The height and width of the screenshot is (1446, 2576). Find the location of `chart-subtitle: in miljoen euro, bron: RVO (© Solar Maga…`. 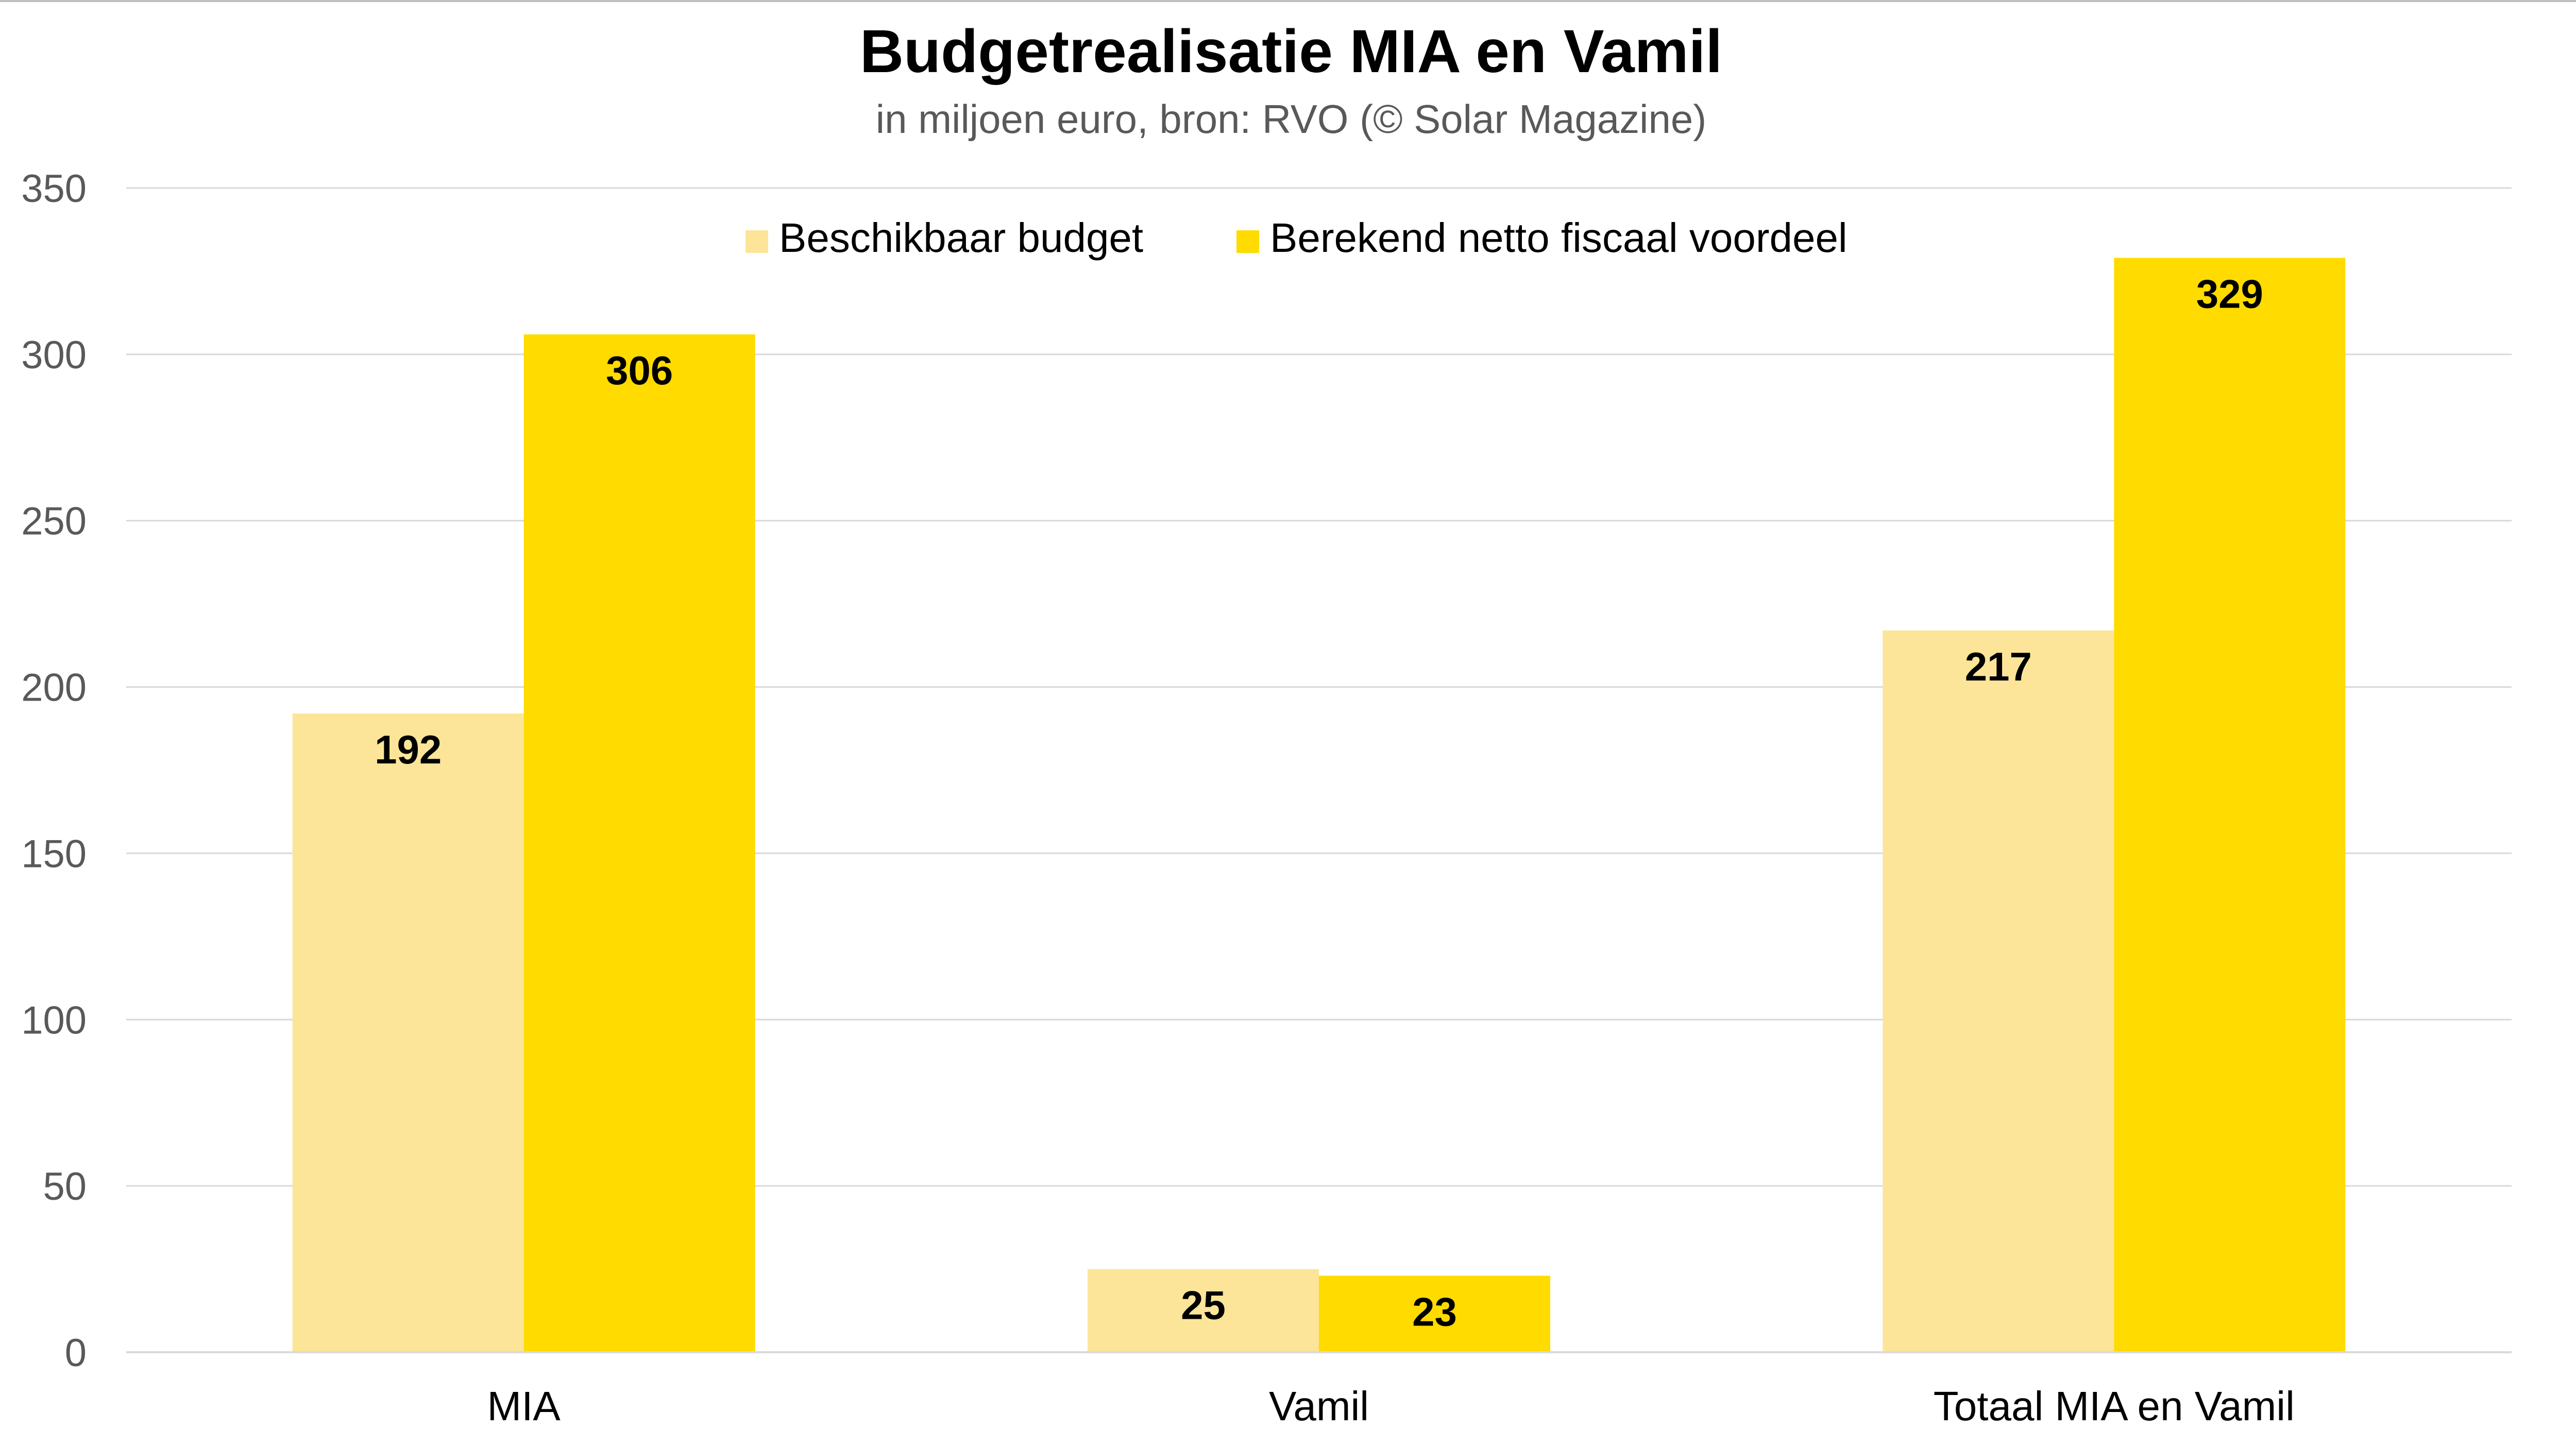

chart-subtitle: in miljoen euro, bron: RVO (© Solar Maga… is located at coordinates (1291, 119).